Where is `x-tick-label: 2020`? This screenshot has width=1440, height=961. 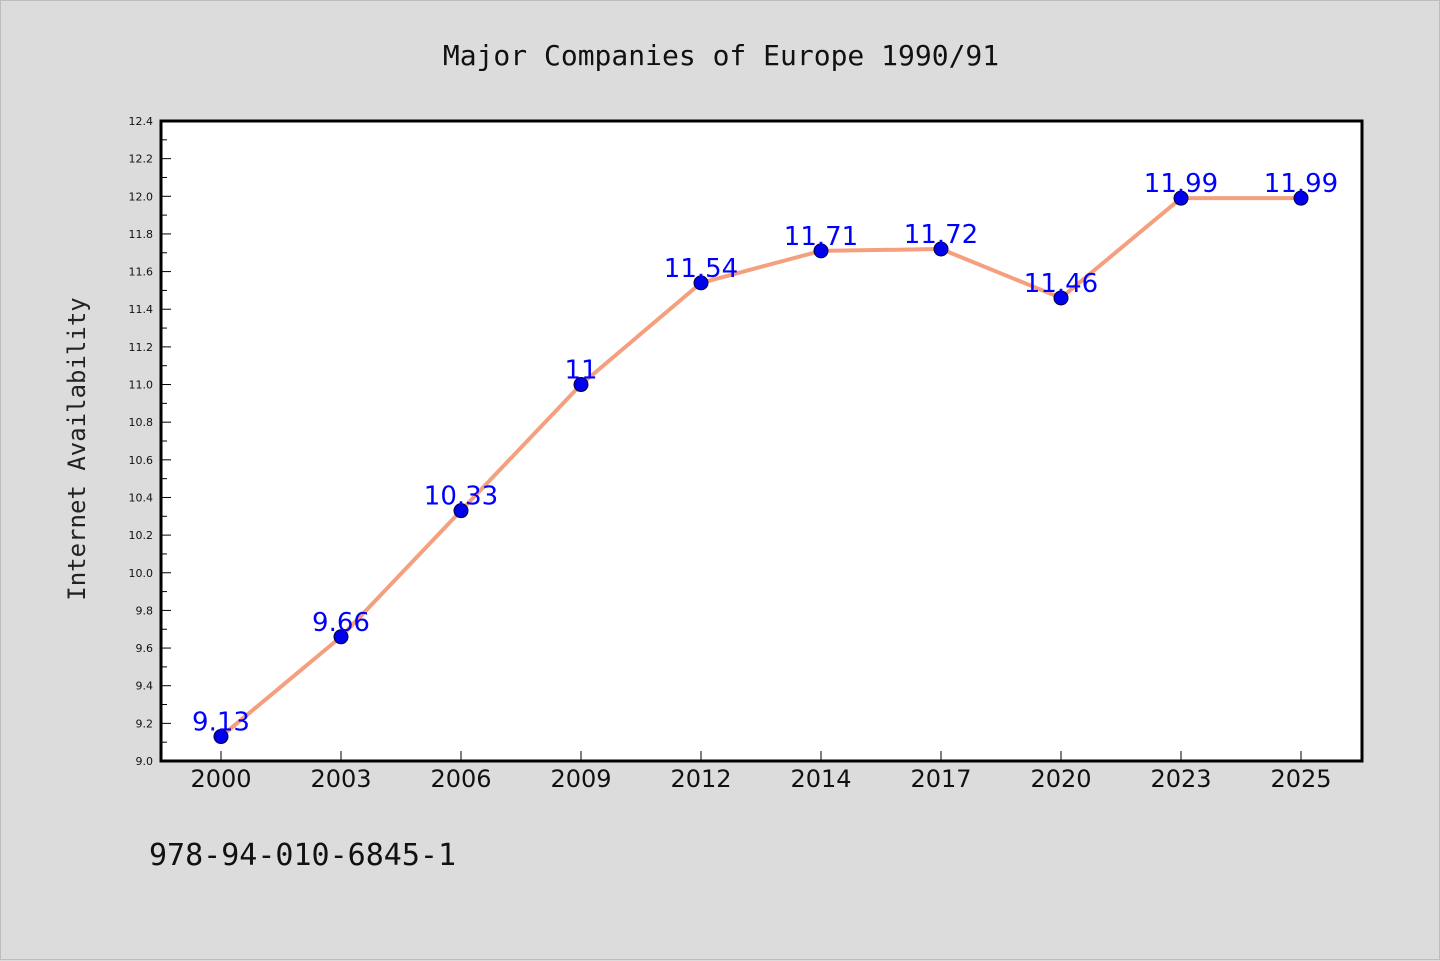 x-tick-label: 2020 is located at coordinates (1060, 779).